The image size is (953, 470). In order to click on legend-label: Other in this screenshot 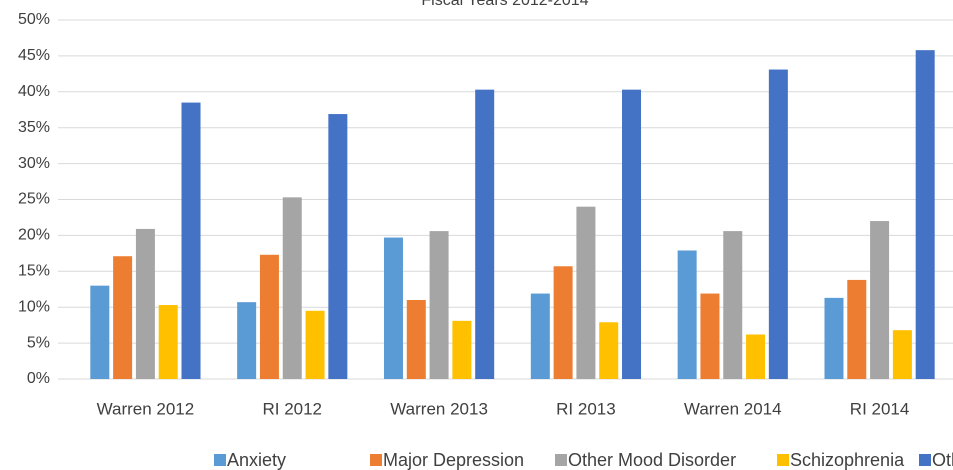, I will do `click(942, 460)`.